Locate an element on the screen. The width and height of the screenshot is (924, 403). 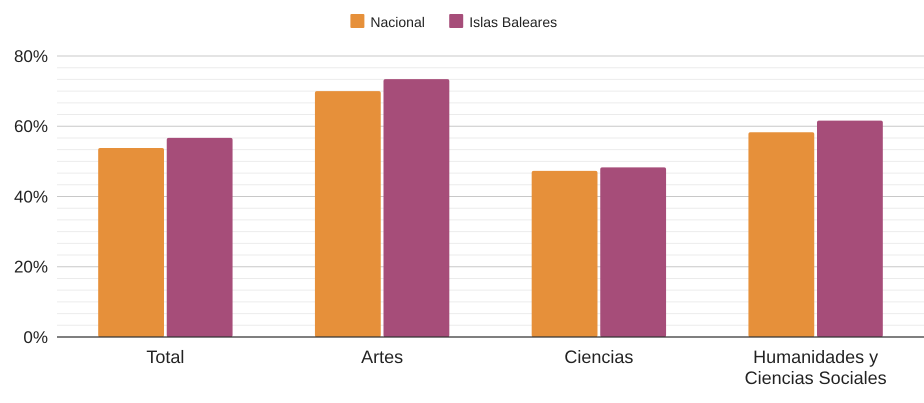
y-tick-label: 40% is located at coordinates (31, 196).